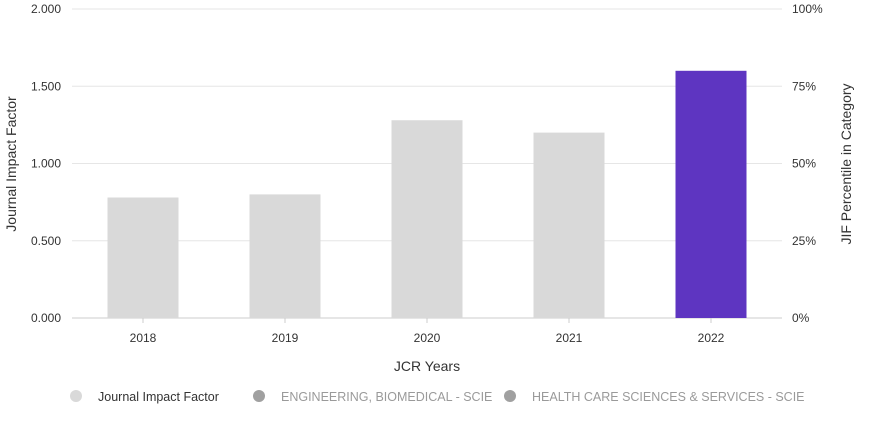 The width and height of the screenshot is (876, 436). I want to click on legend-item: Journal Impact Factor, so click(144, 397).